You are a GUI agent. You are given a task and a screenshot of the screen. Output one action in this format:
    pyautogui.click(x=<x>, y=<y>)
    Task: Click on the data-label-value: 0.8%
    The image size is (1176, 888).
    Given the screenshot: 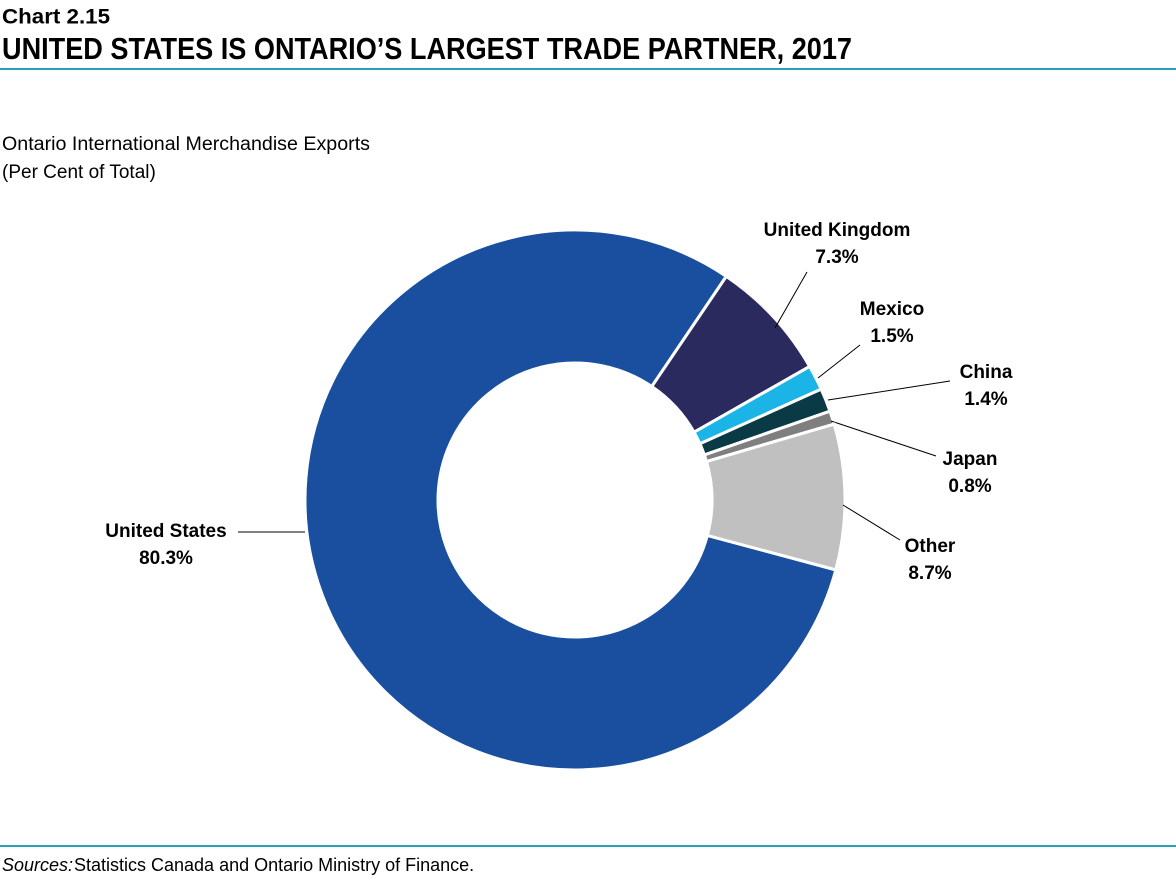 What is the action you would take?
    pyautogui.click(x=969, y=486)
    